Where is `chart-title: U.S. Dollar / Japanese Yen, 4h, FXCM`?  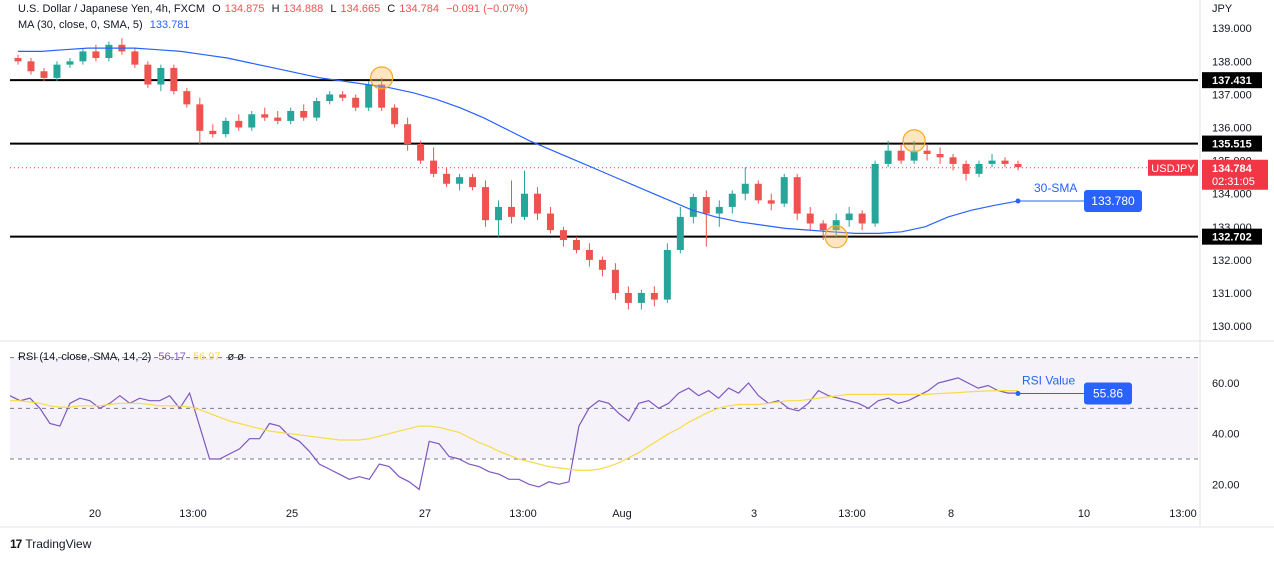
chart-title: U.S. Dollar / Japanese Yen, 4h, FXCM is located at coordinates (112, 9).